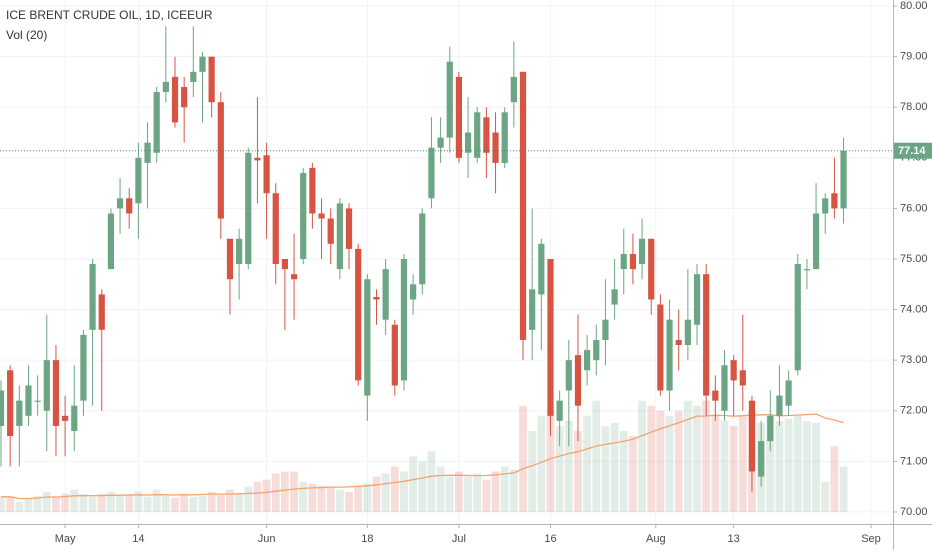 The width and height of the screenshot is (932, 555). I want to click on y-tick-label: 74.00, so click(914, 309).